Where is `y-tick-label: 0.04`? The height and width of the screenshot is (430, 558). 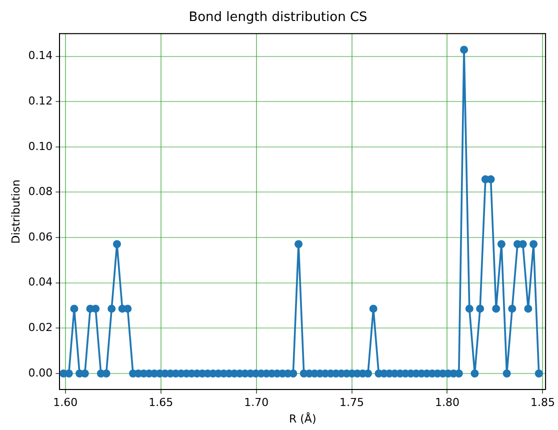
y-tick-label: 0.04 is located at coordinates (40, 282).